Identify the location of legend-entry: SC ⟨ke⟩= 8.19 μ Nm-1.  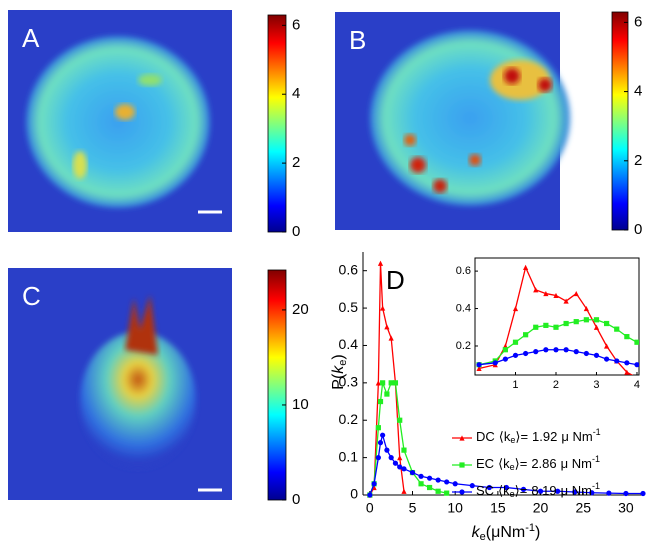
(538, 490).